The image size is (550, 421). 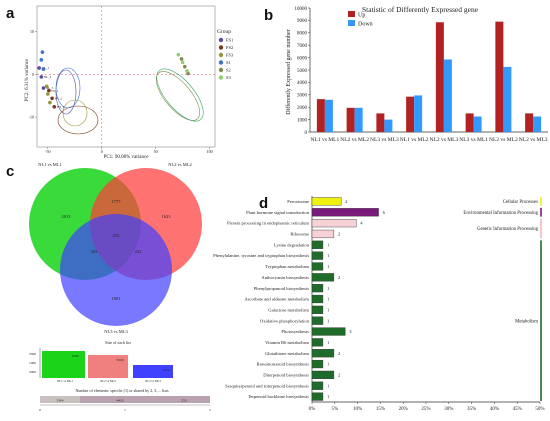 I want to click on deg-y-tick-label: 9000, so click(x=302, y=21).